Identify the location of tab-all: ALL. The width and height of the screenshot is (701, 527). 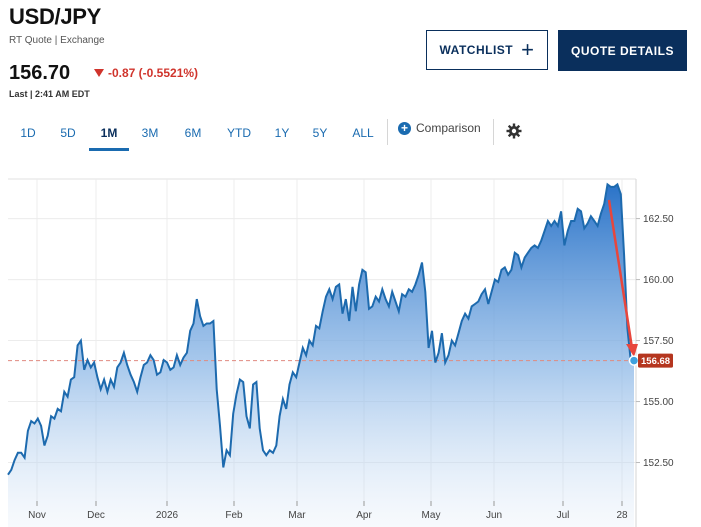
(363, 132).